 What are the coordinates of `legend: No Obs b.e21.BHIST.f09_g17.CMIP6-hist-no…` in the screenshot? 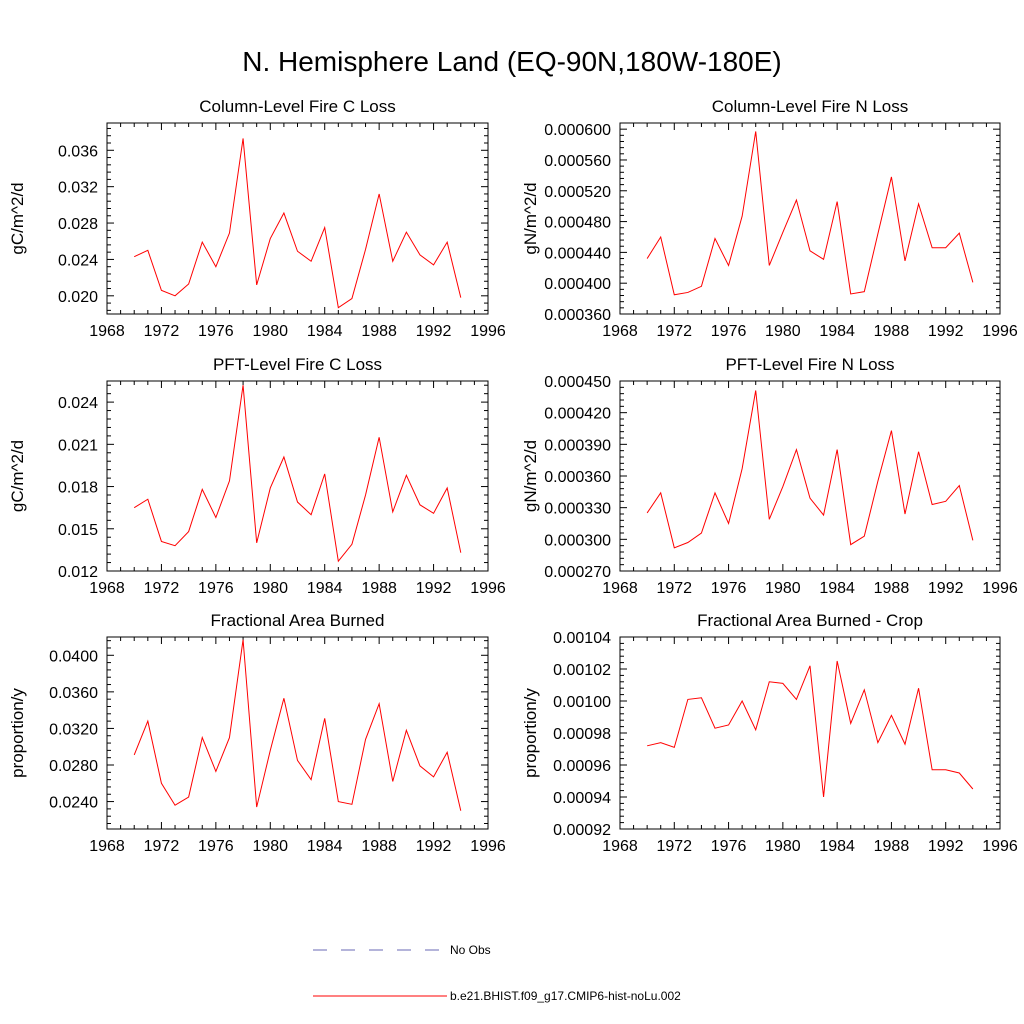 It's located at (497, 973).